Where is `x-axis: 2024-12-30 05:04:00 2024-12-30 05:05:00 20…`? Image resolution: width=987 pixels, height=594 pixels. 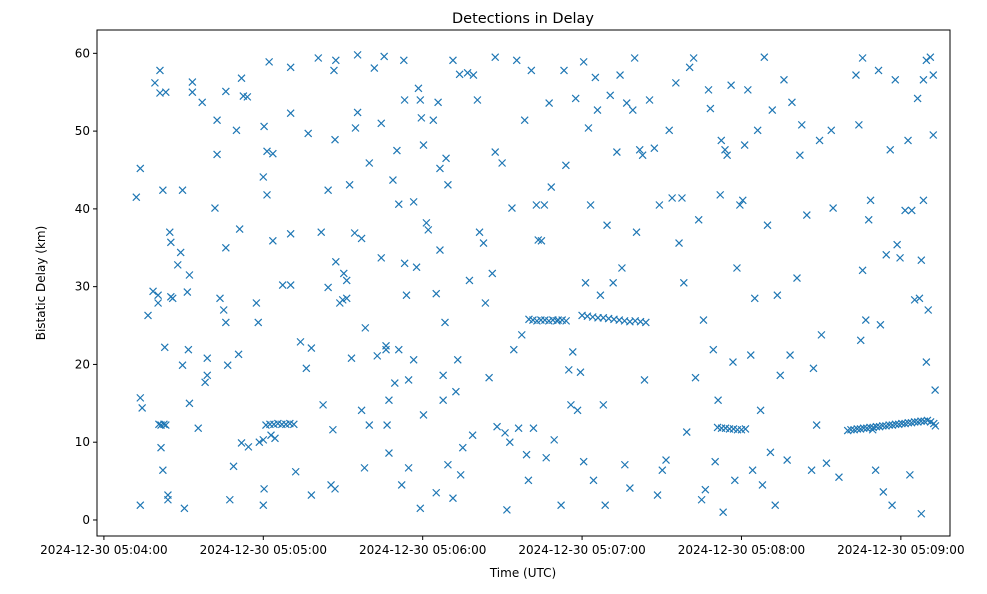 x-axis: 2024-12-30 05:04:00 2024-12-30 05:05:00 20… is located at coordinates (502, 546).